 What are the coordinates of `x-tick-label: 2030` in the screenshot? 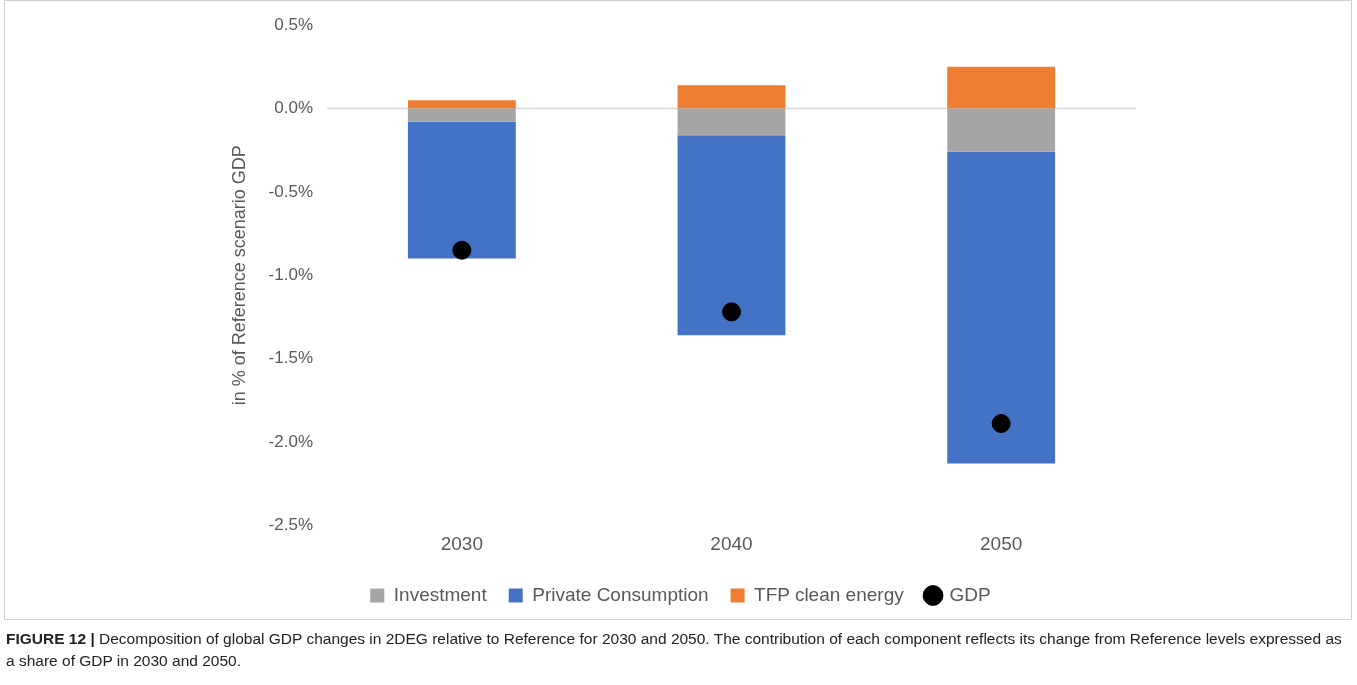 It's located at (461, 543).